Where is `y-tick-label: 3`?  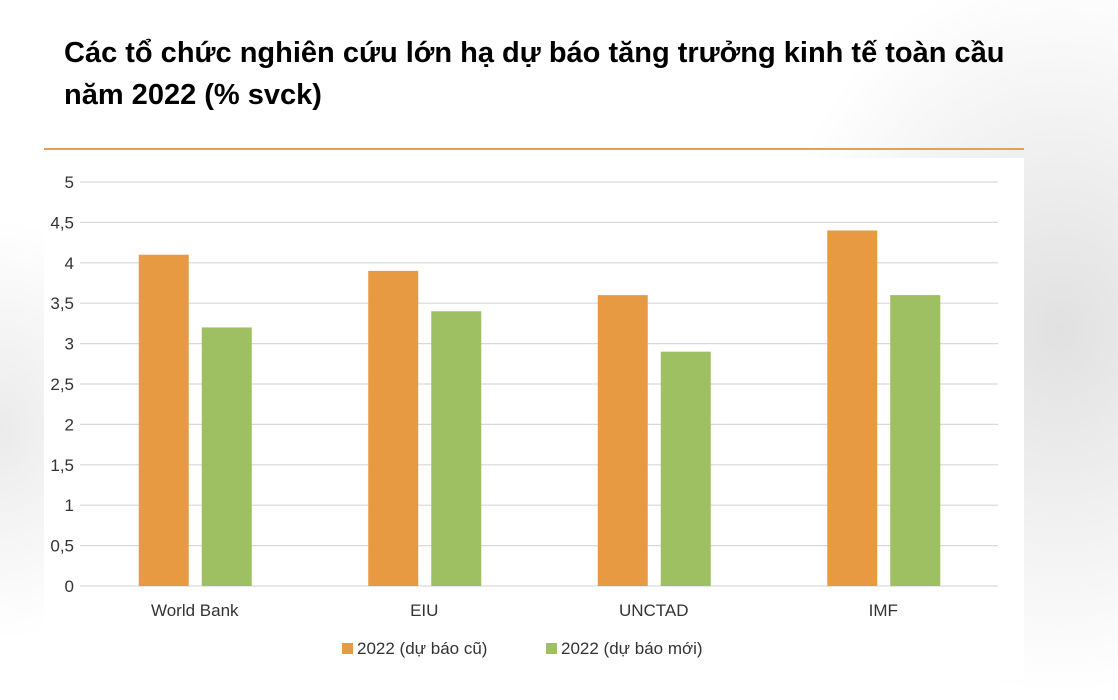 y-tick-label: 3 is located at coordinates (69, 344).